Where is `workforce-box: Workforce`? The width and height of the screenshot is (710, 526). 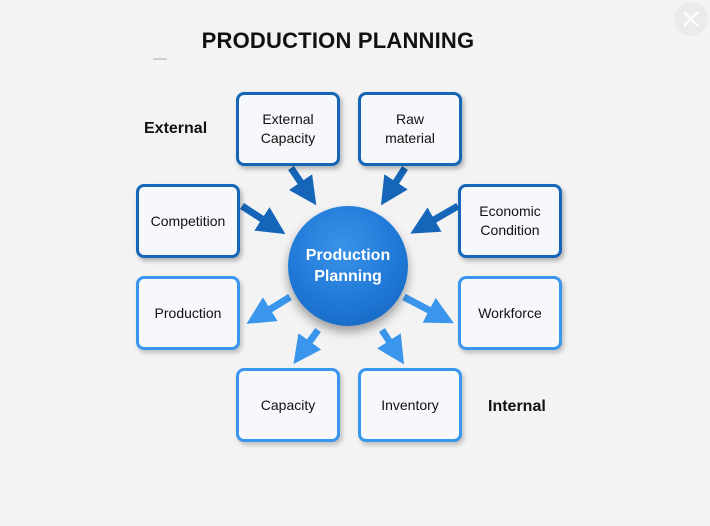 workforce-box: Workforce is located at coordinates (510, 313).